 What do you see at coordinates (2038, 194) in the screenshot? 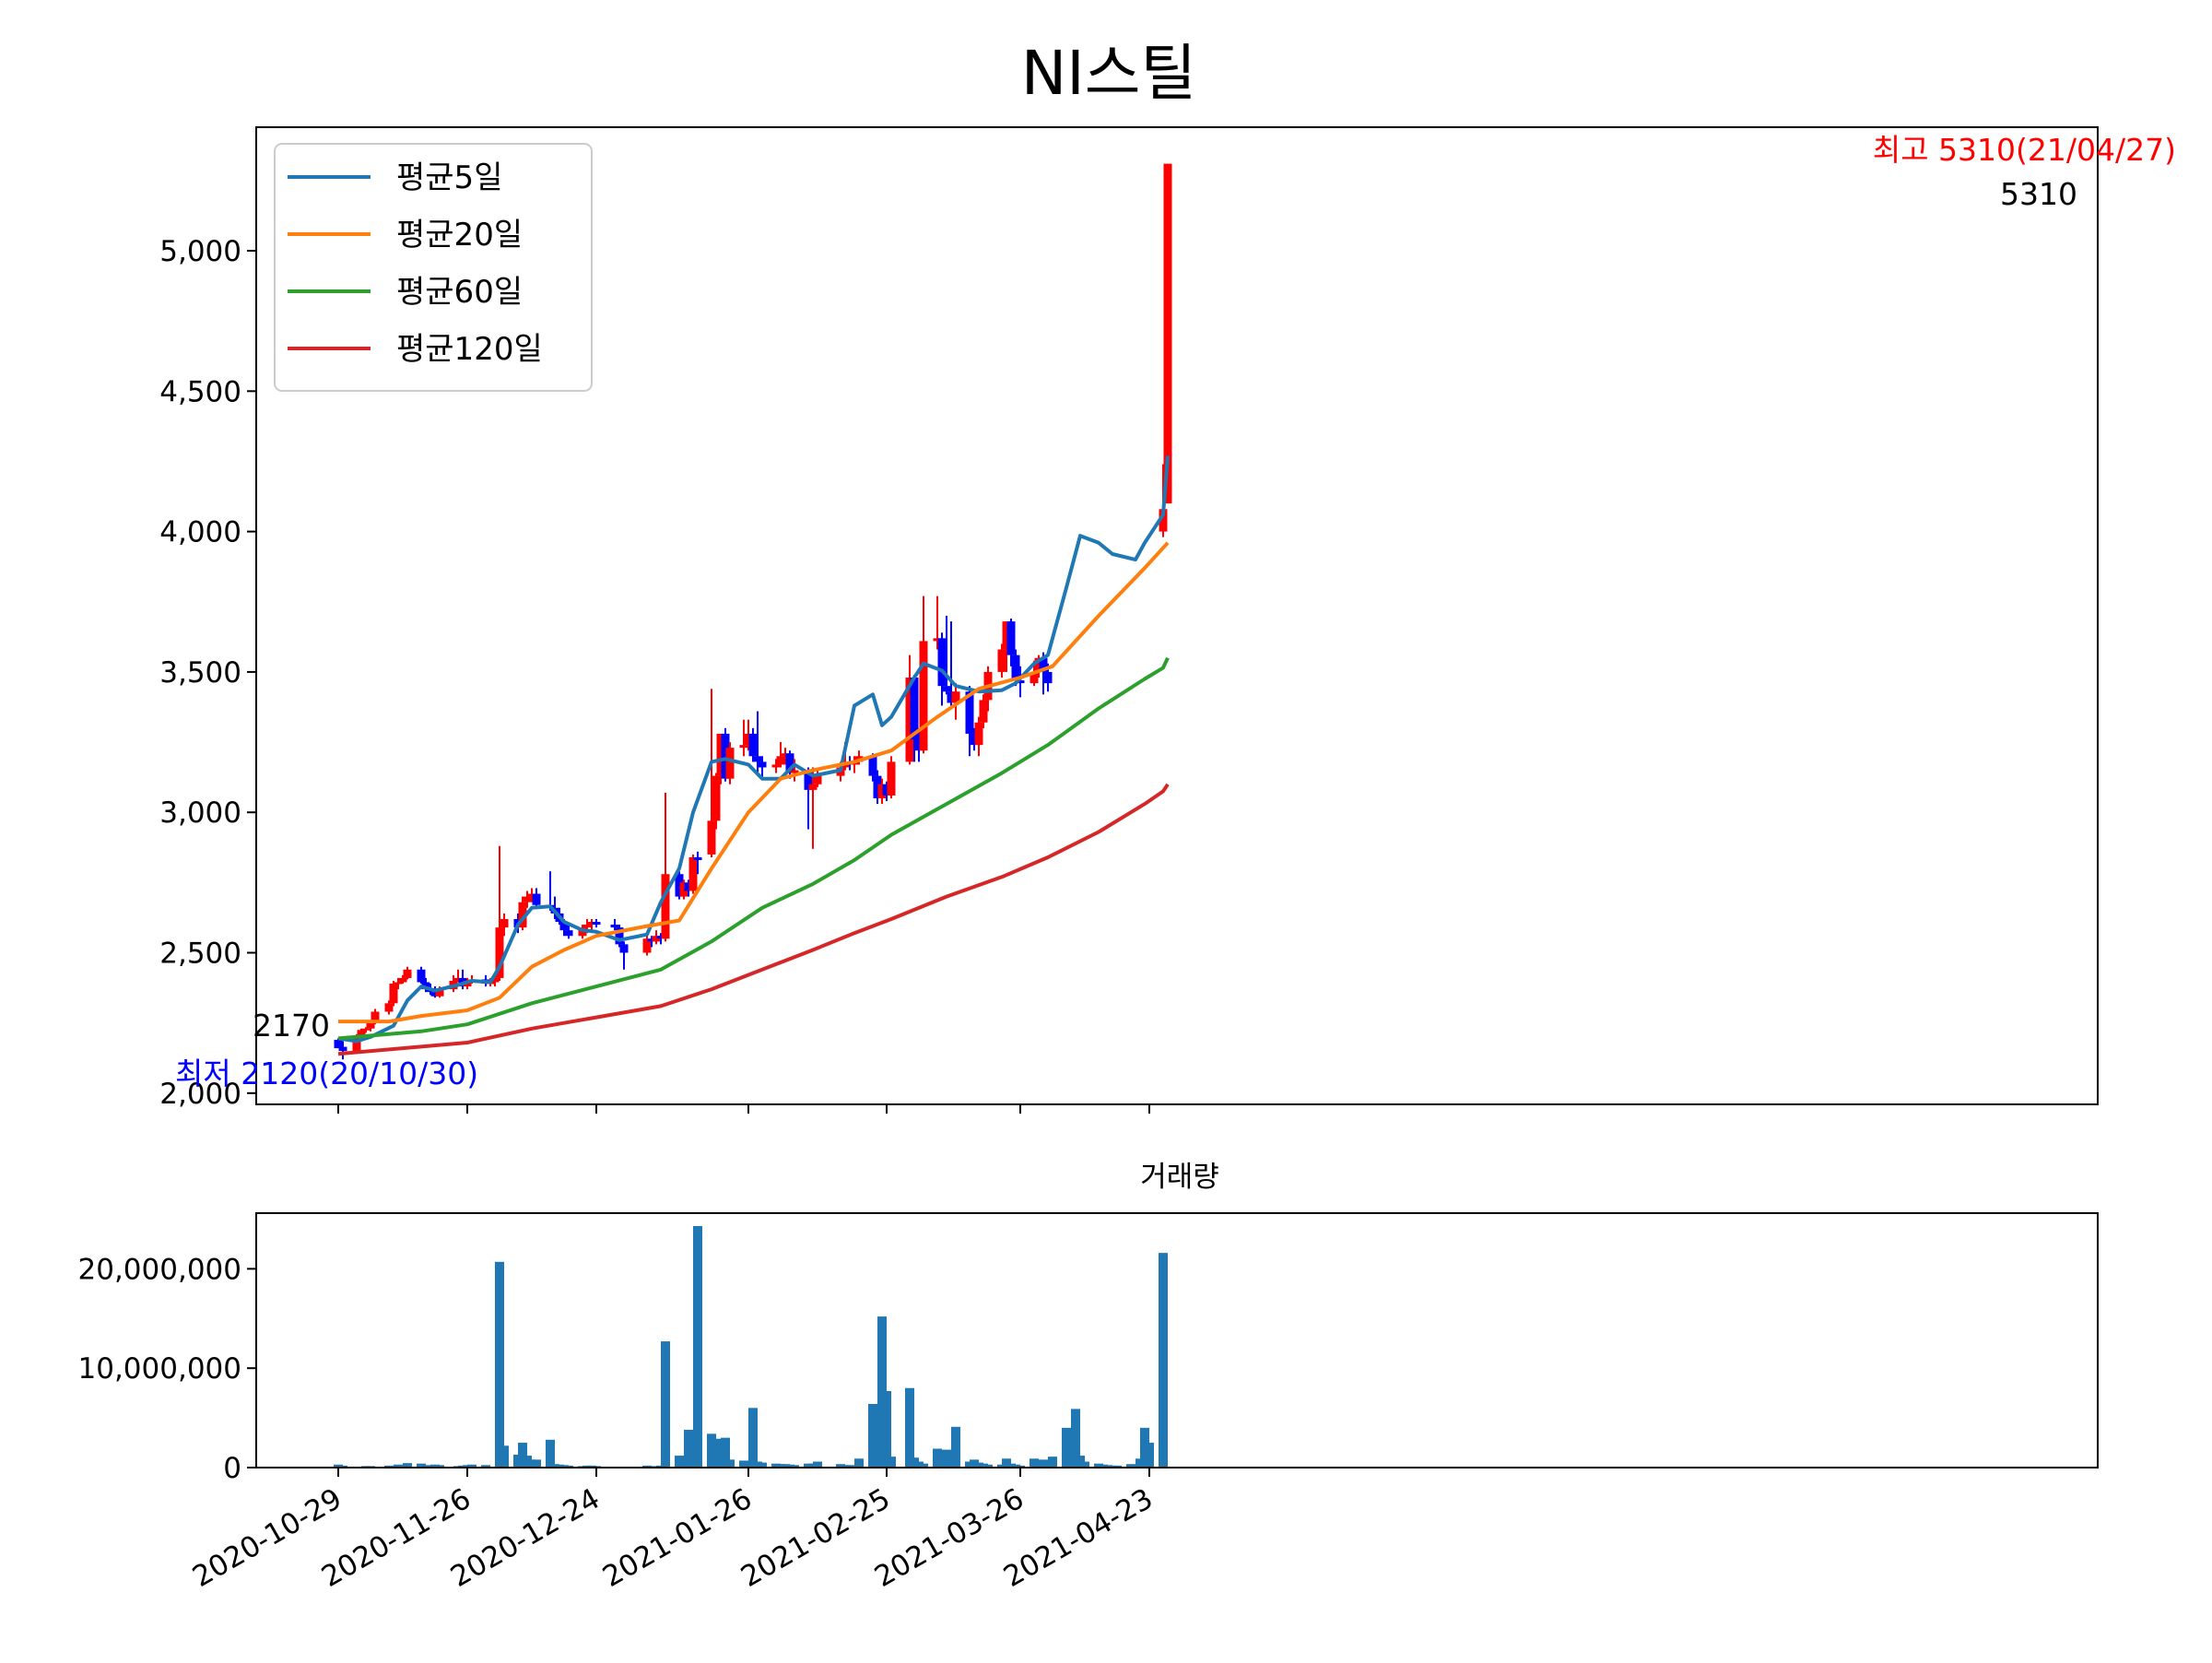
I see `high-price-value: 5310` at bounding box center [2038, 194].